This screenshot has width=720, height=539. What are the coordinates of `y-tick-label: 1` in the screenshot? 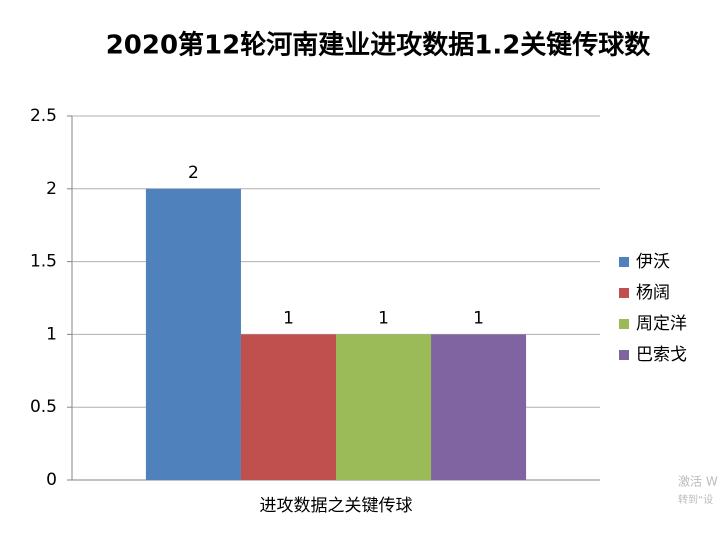 It's located at (51, 334).